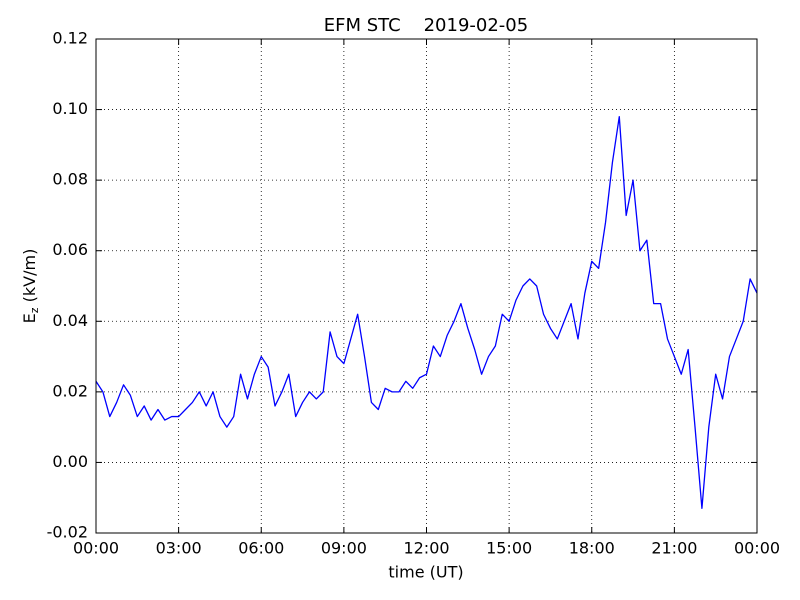  I want to click on y-label-sub: z, so click(34, 310).